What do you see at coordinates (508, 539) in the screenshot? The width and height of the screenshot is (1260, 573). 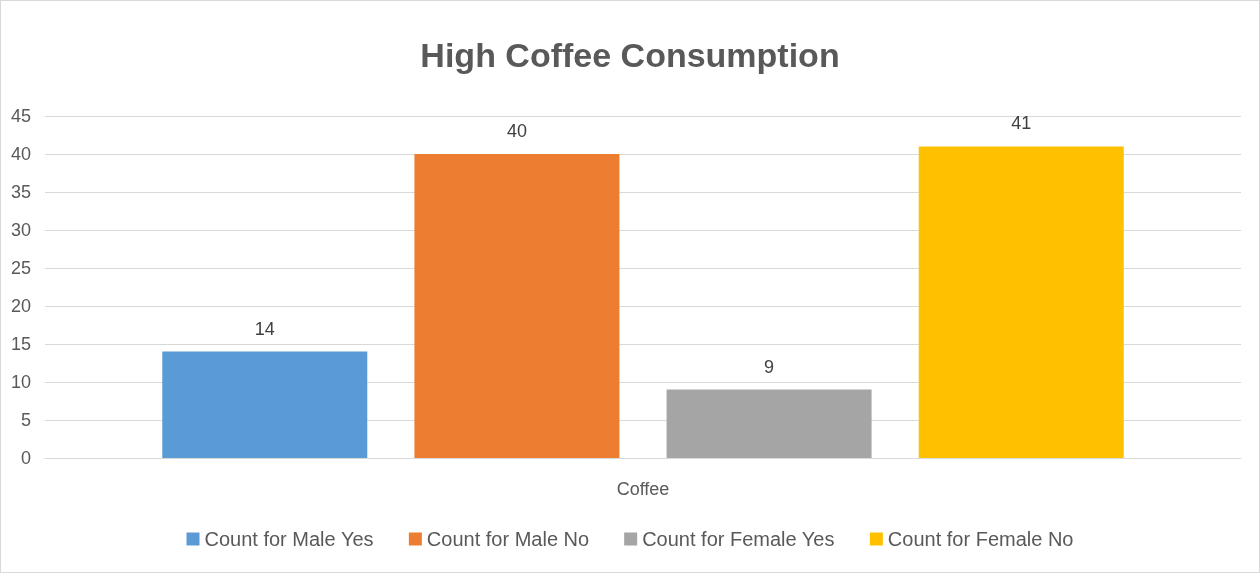 I see `legend-label: Count for Male No` at bounding box center [508, 539].